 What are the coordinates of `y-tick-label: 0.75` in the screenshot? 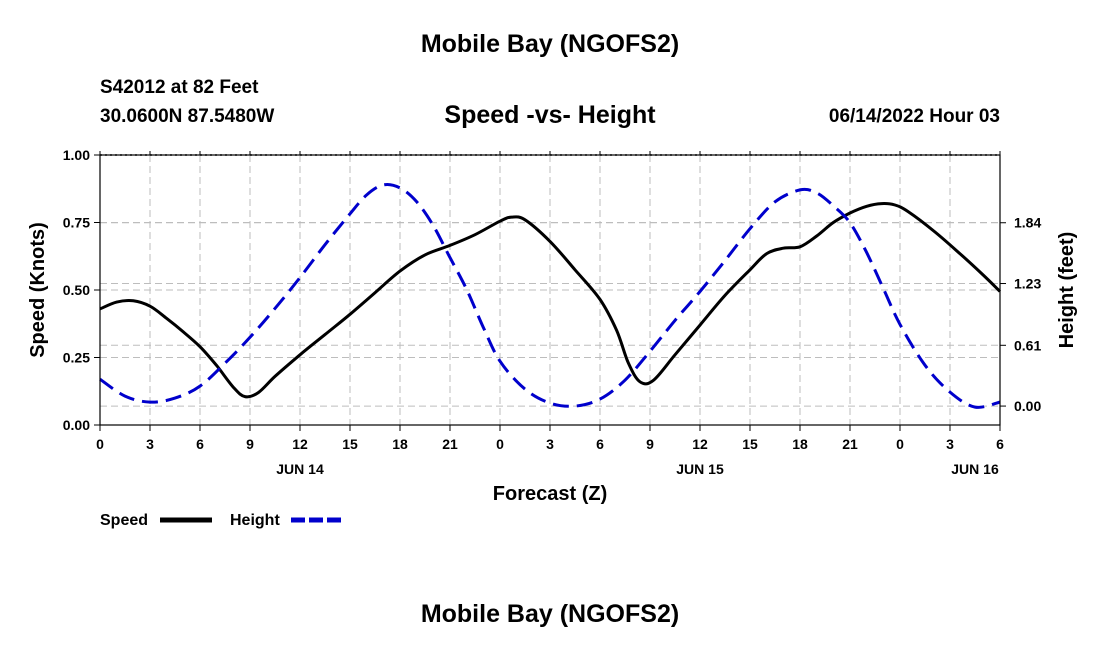 It's located at (76, 223).